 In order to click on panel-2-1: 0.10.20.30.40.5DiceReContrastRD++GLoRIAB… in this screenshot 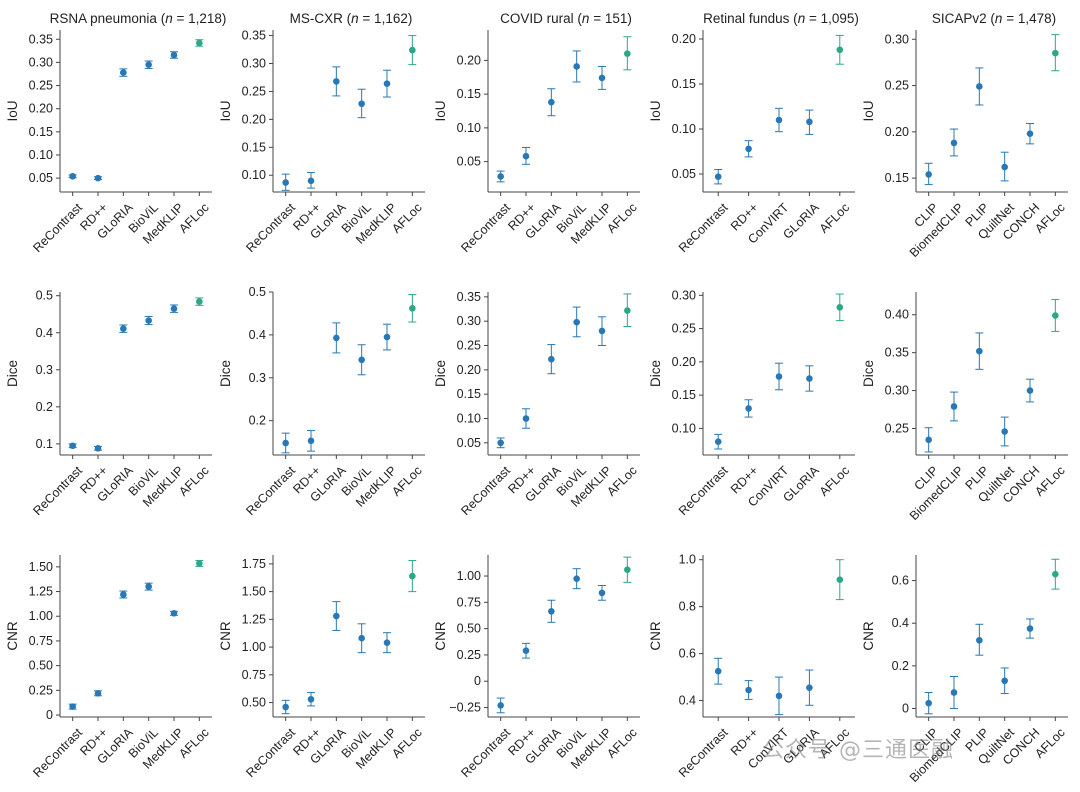, I will do `click(108, 403)`.